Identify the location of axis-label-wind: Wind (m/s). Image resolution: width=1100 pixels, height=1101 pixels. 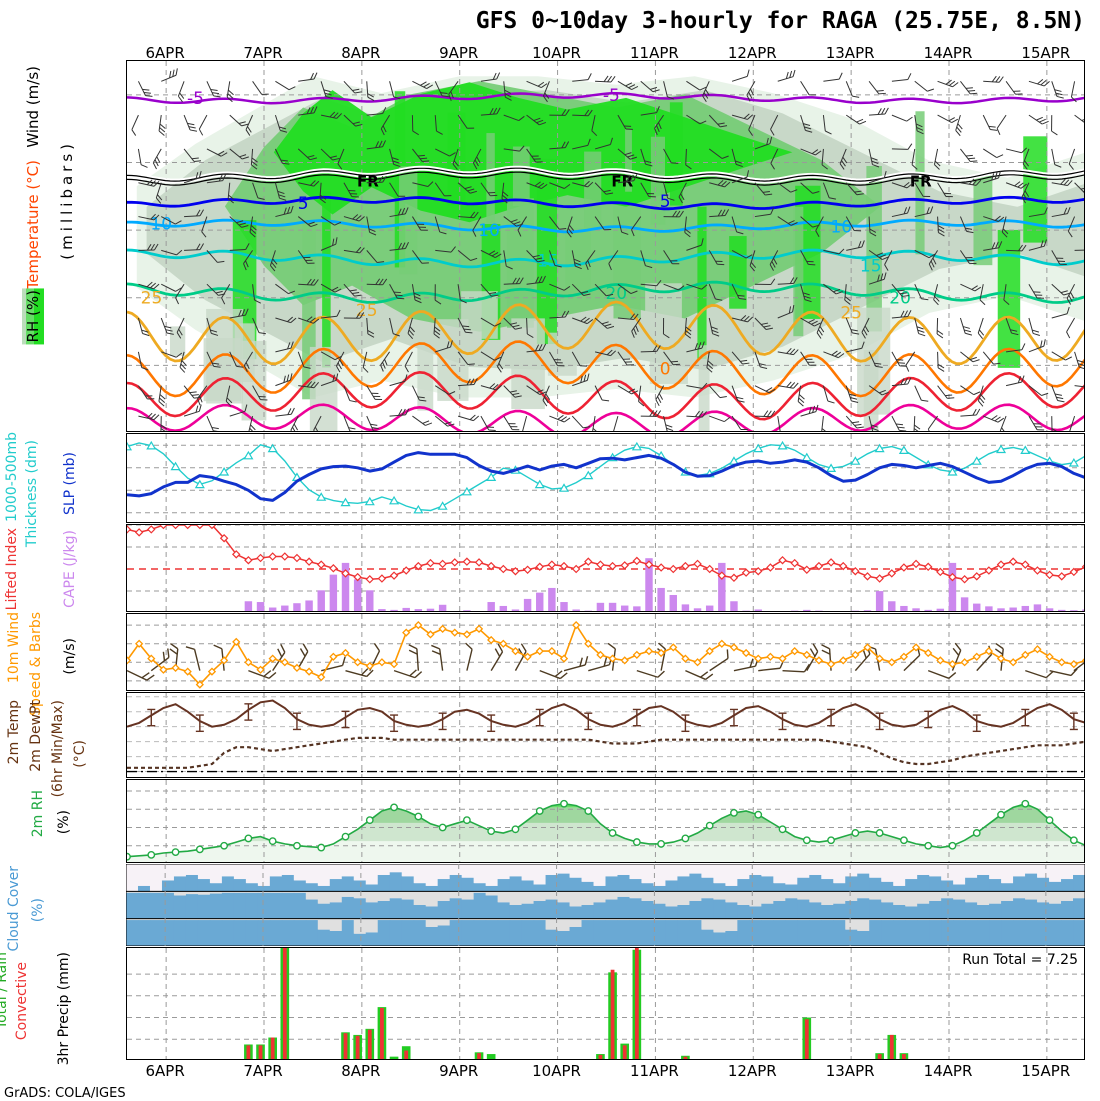
(33, 107).